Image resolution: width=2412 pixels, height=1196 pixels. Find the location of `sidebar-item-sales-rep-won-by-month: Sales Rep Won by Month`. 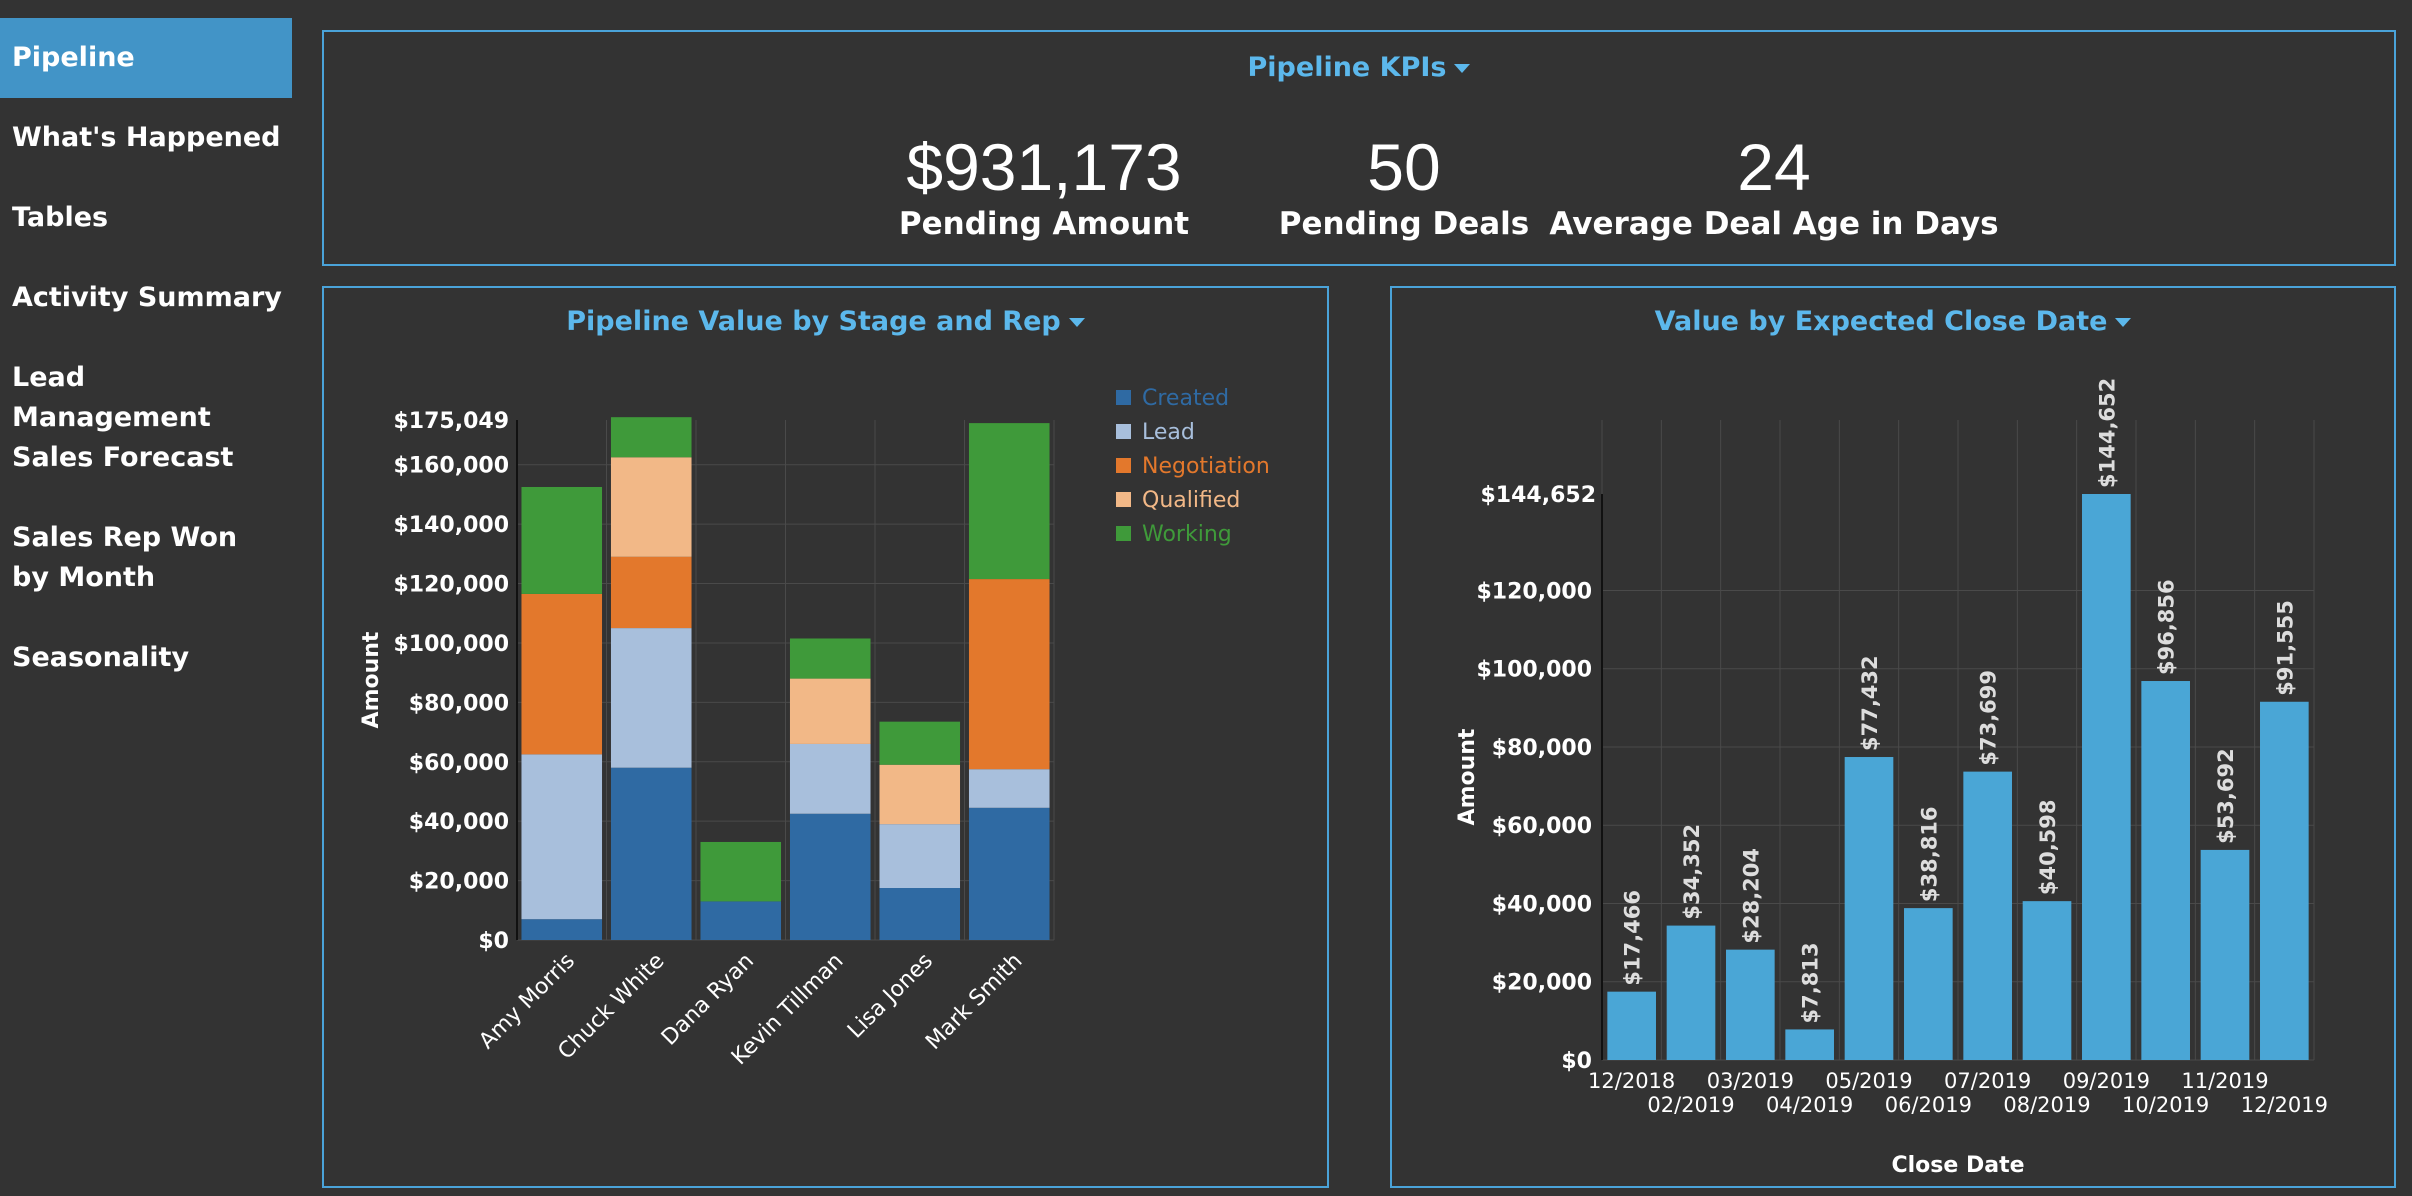

sidebar-item-sales-rep-won-by-month: Sales Rep Won by Month is located at coordinates (125, 557).